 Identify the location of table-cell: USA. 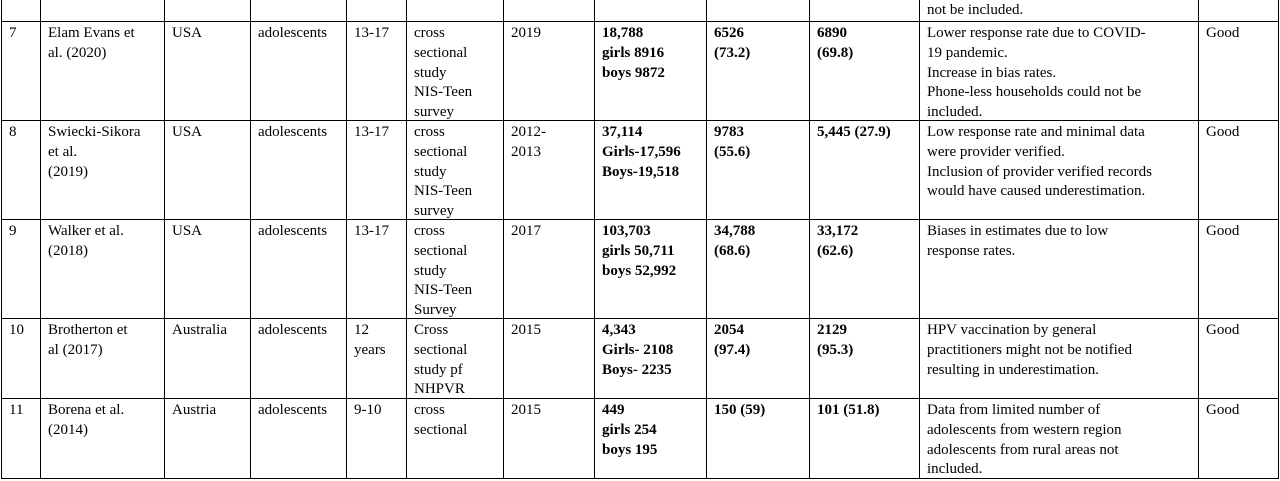
(207, 269).